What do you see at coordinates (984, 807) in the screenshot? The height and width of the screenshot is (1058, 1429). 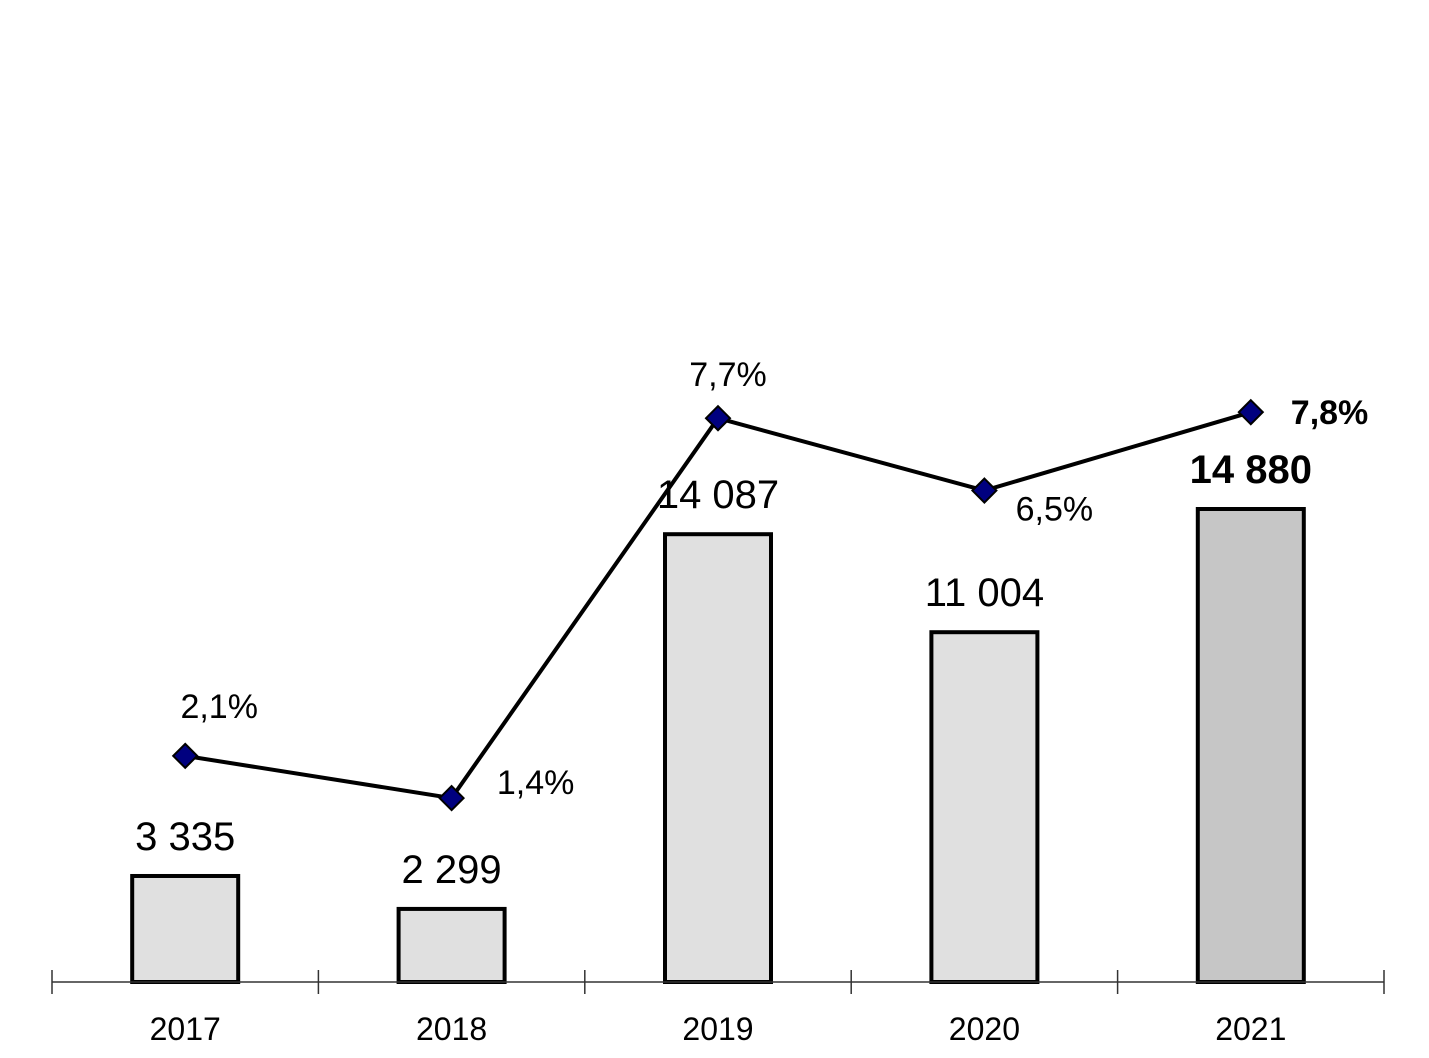 I see `bar-2020` at bounding box center [984, 807].